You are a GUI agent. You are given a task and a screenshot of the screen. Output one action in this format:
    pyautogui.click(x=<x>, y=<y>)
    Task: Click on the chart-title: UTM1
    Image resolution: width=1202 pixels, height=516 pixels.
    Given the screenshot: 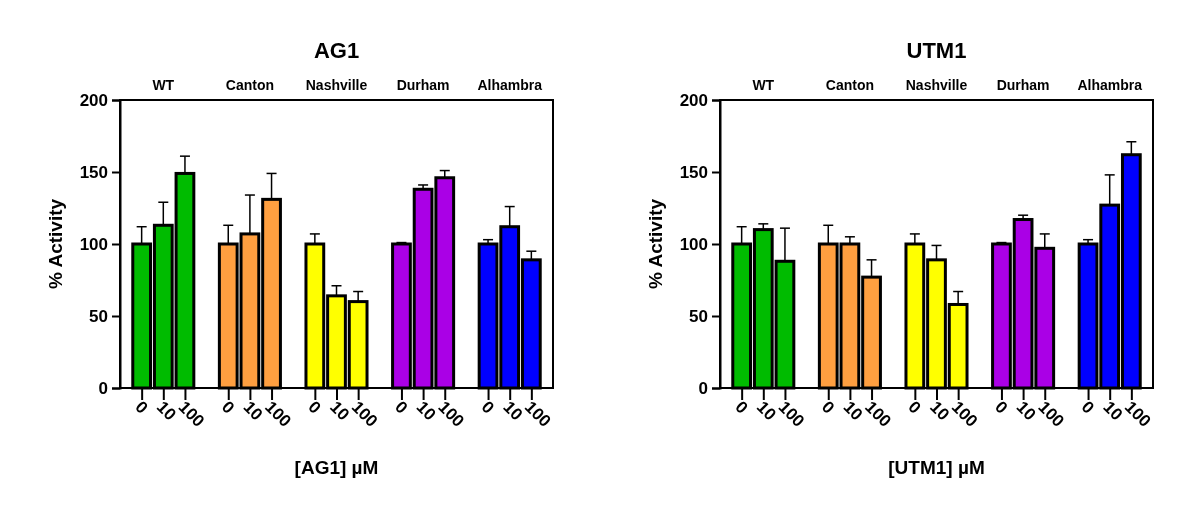 What is the action you would take?
    pyautogui.click(x=936, y=50)
    